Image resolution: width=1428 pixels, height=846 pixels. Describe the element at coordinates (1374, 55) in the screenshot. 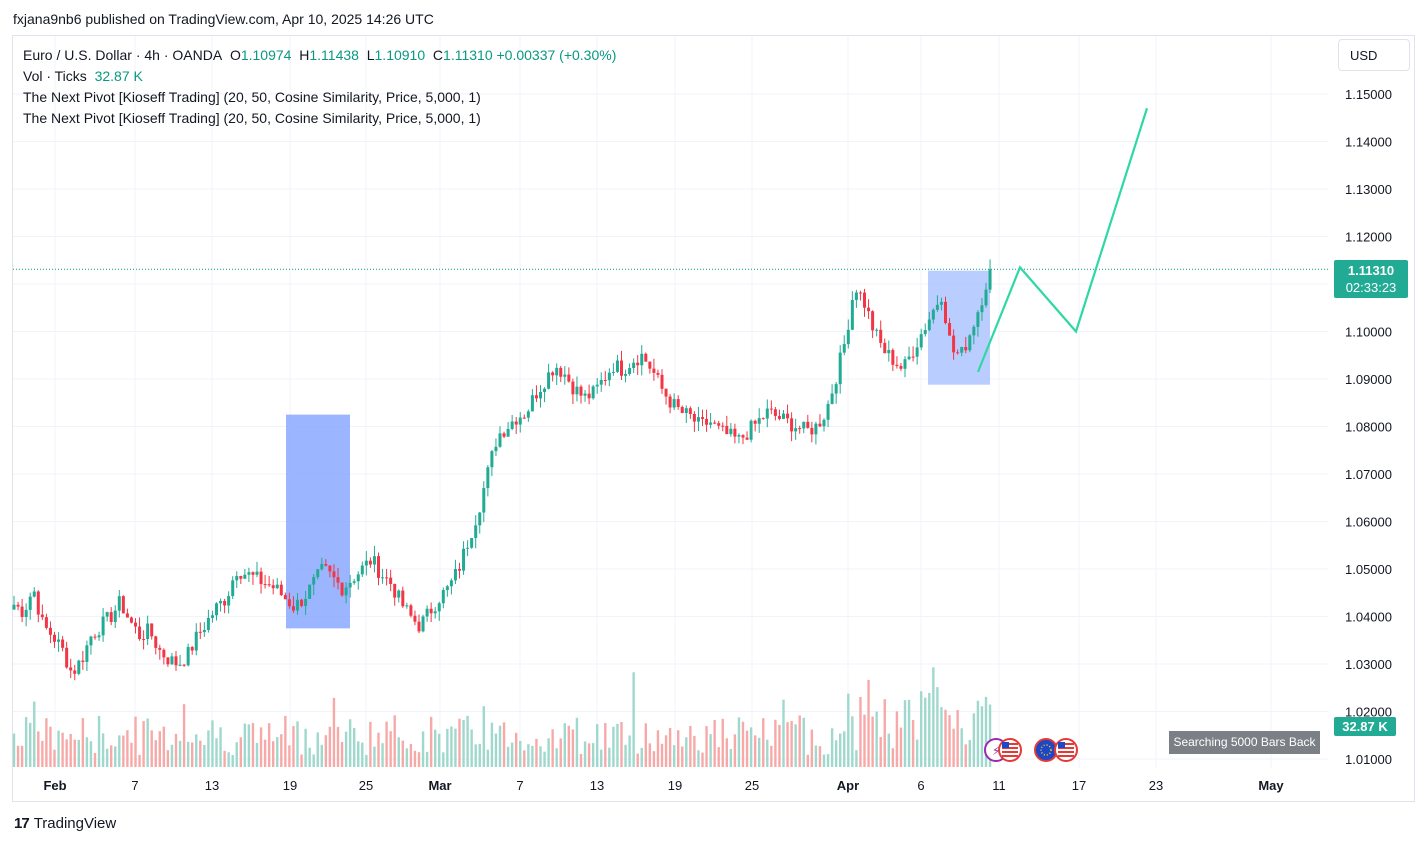

I see `currency-button: USD` at that location.